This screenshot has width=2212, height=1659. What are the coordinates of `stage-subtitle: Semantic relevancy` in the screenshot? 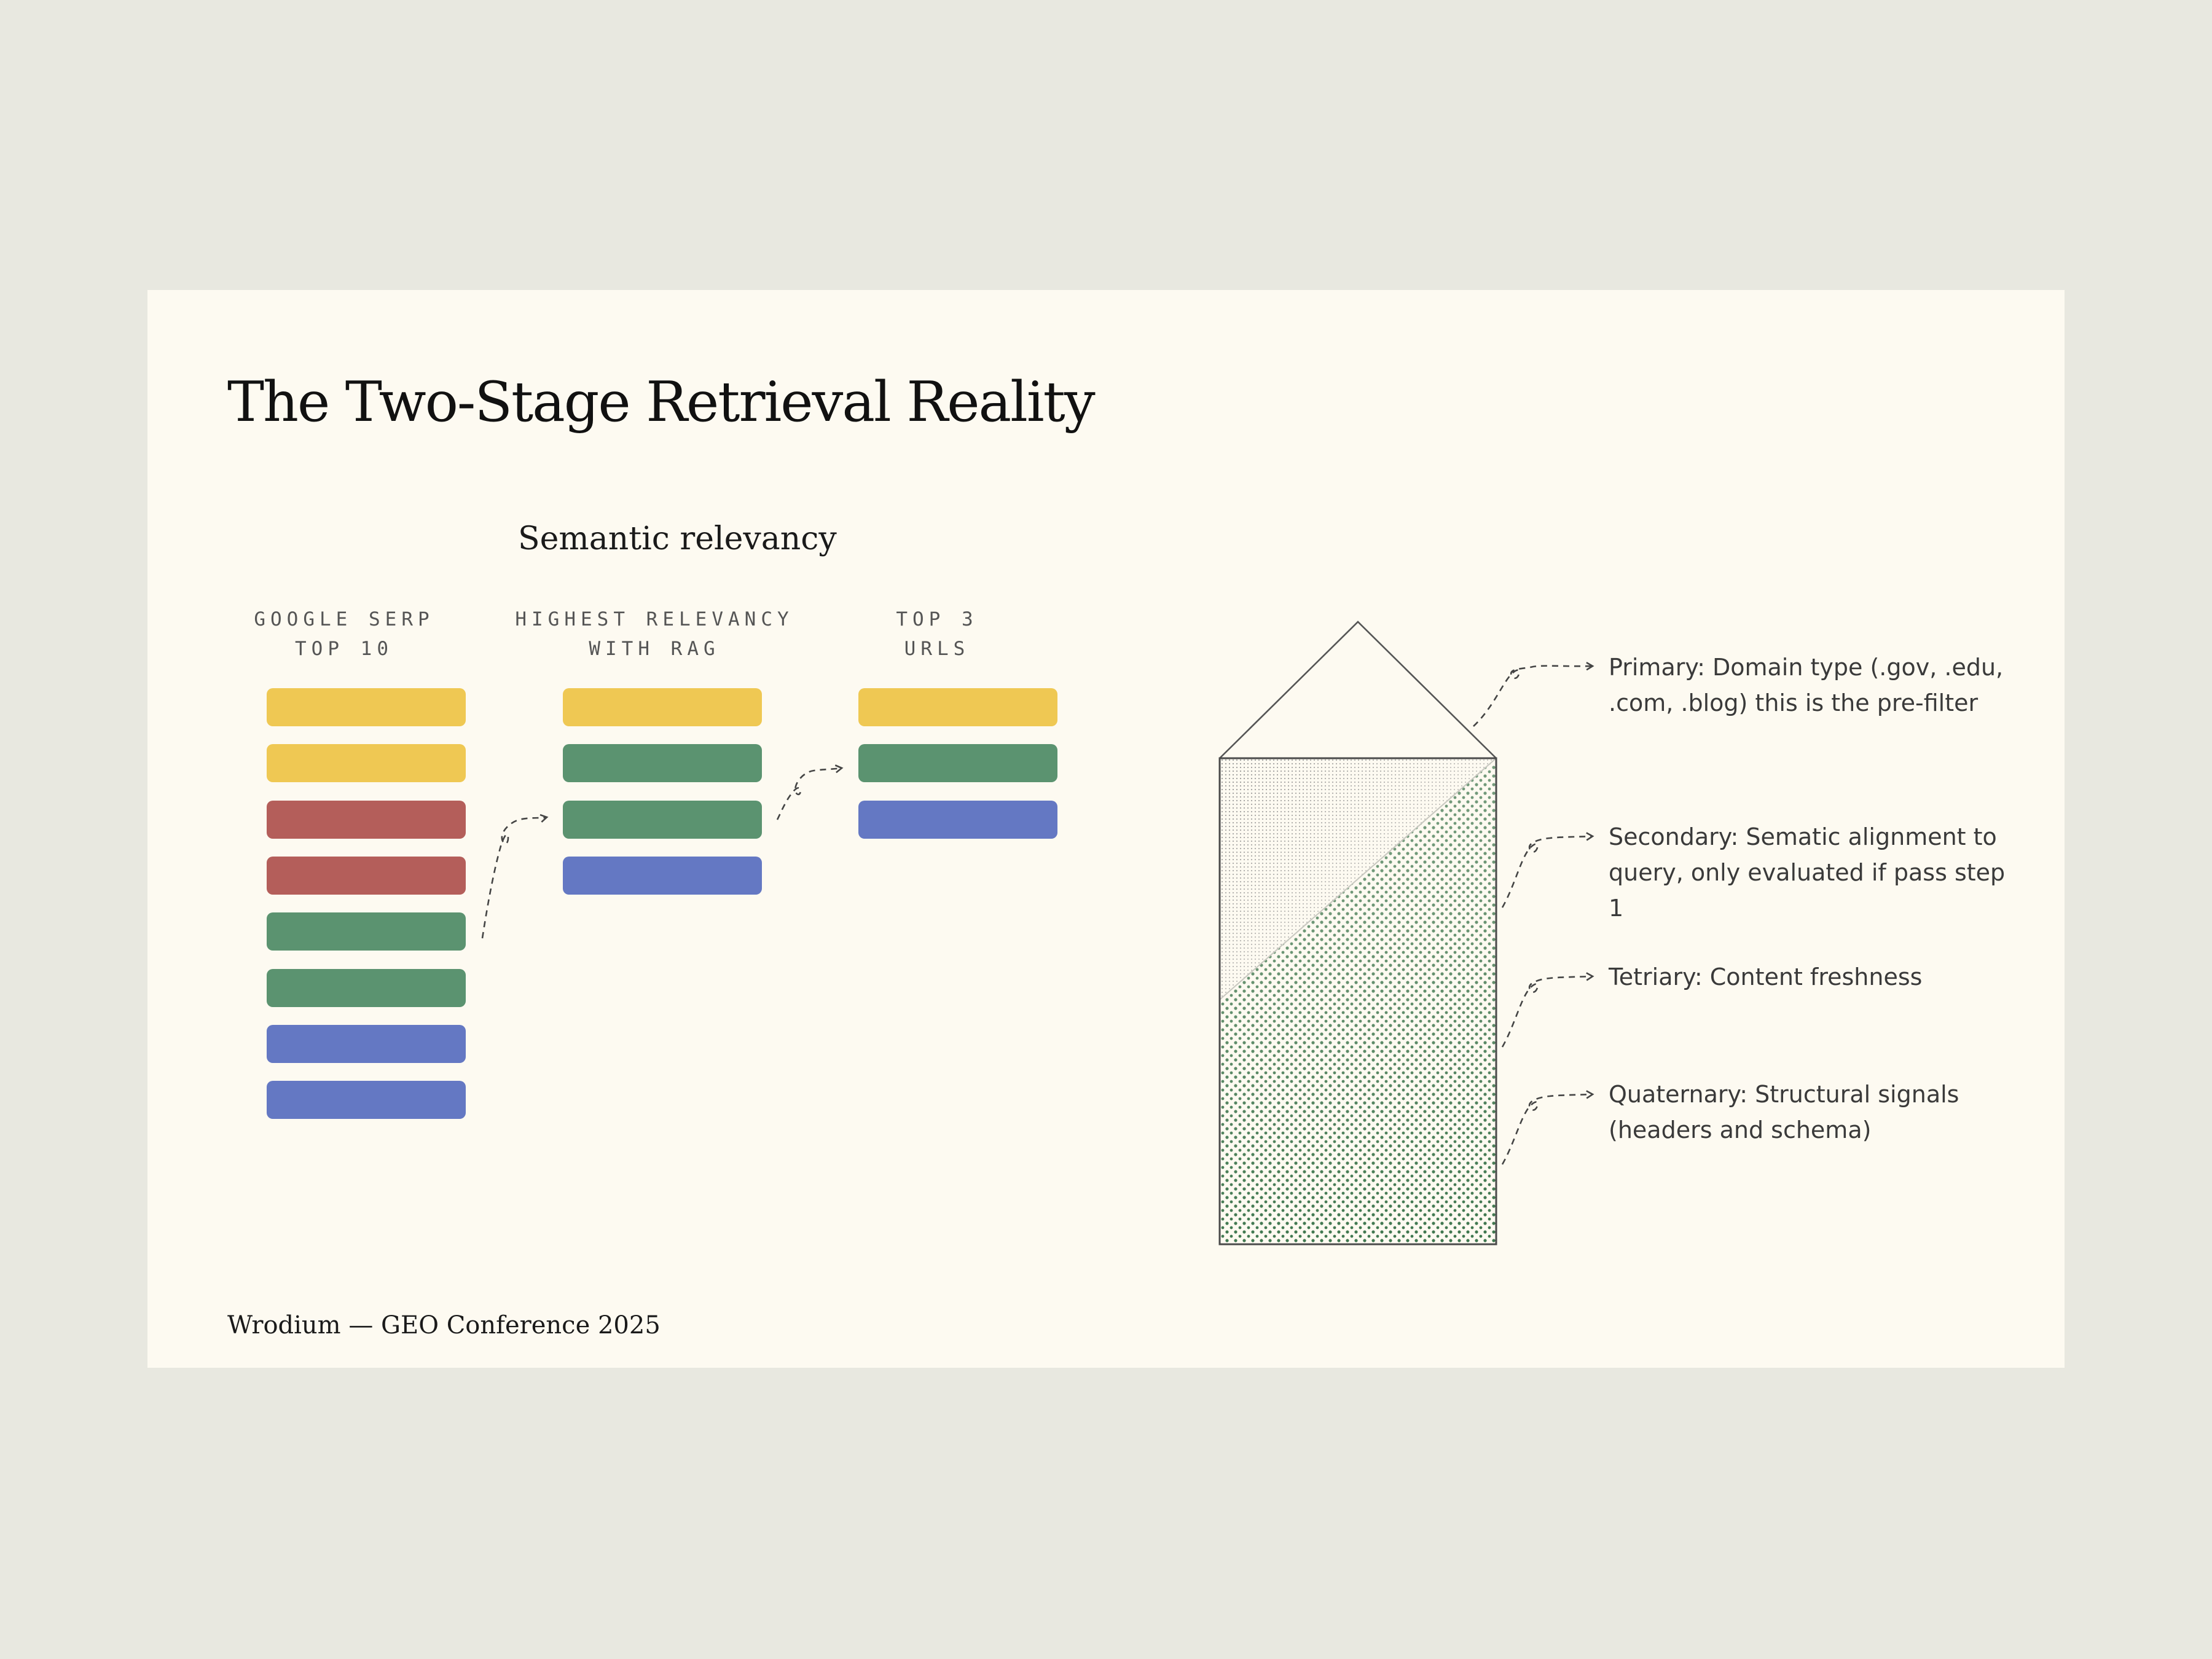 It's located at (677, 538).